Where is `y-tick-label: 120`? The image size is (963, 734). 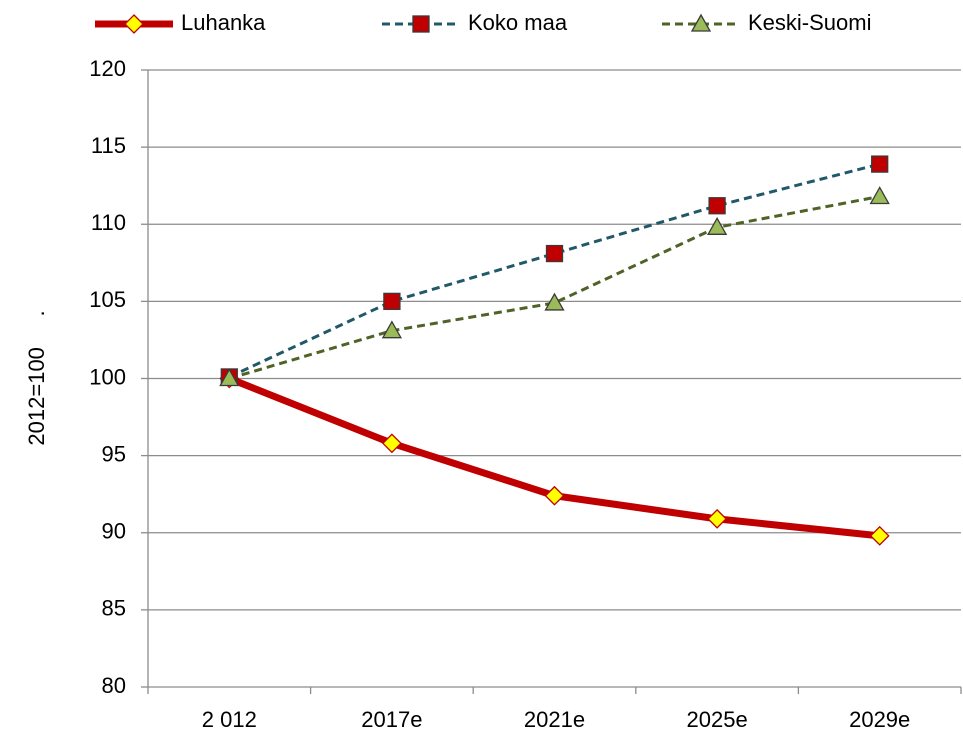 y-tick-label: 120 is located at coordinates (107, 68).